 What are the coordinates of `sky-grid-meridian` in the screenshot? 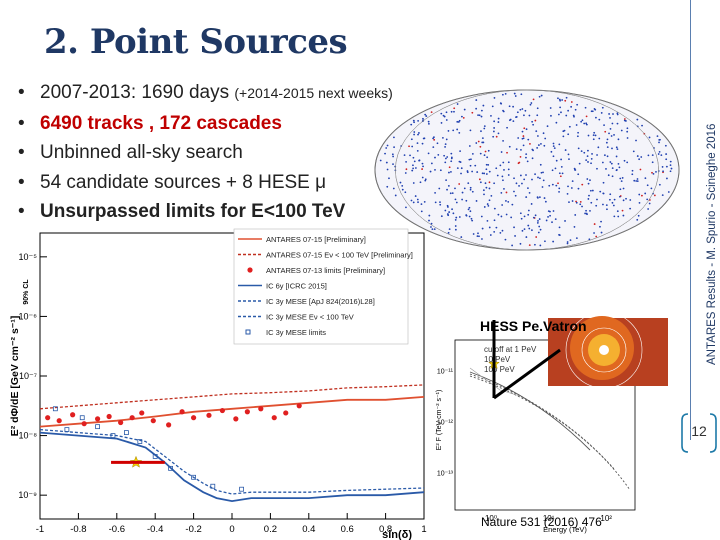 It's located at (527, 170).